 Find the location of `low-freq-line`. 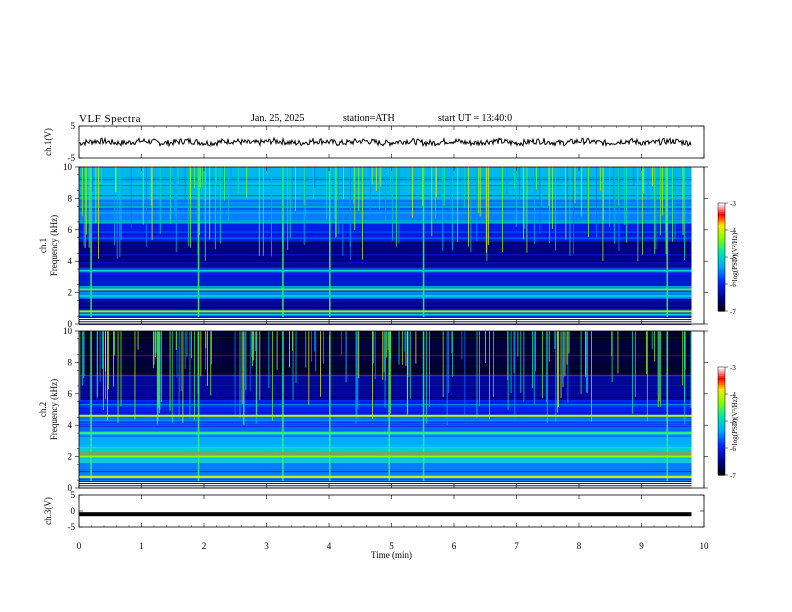

low-freq-line is located at coordinates (385, 320).